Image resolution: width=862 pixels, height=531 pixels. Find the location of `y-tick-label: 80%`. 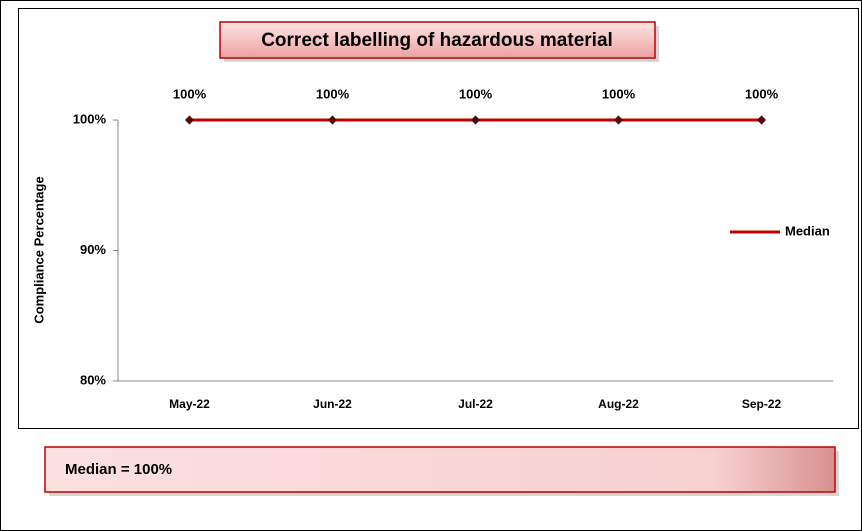

y-tick-label: 80% is located at coordinates (93, 379).